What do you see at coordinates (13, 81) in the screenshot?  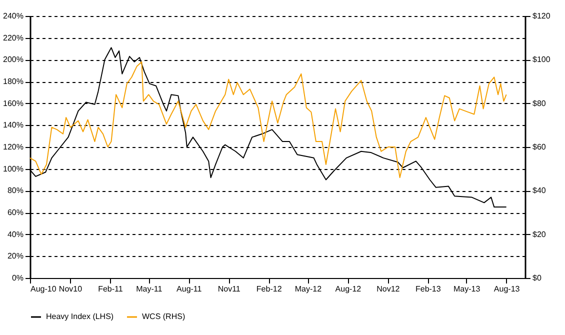 I see `y-tick-label: 180%` at bounding box center [13, 81].